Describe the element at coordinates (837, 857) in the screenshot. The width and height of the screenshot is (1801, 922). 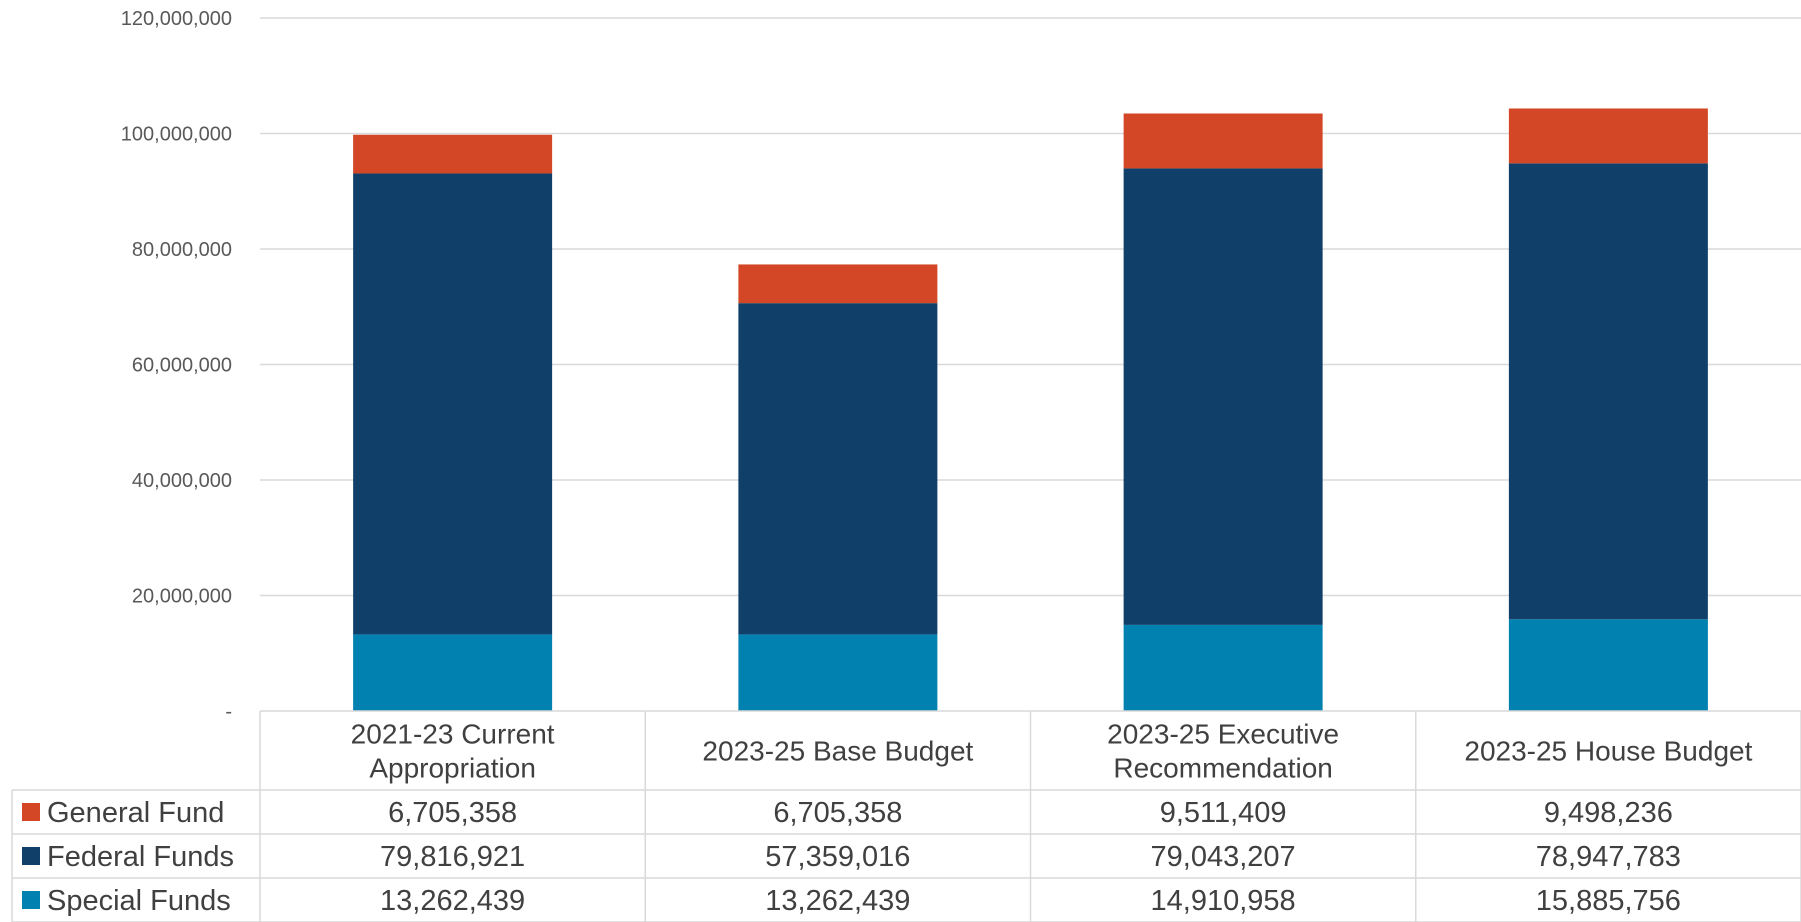
I see `table-cell-value: 57,359,016` at that location.